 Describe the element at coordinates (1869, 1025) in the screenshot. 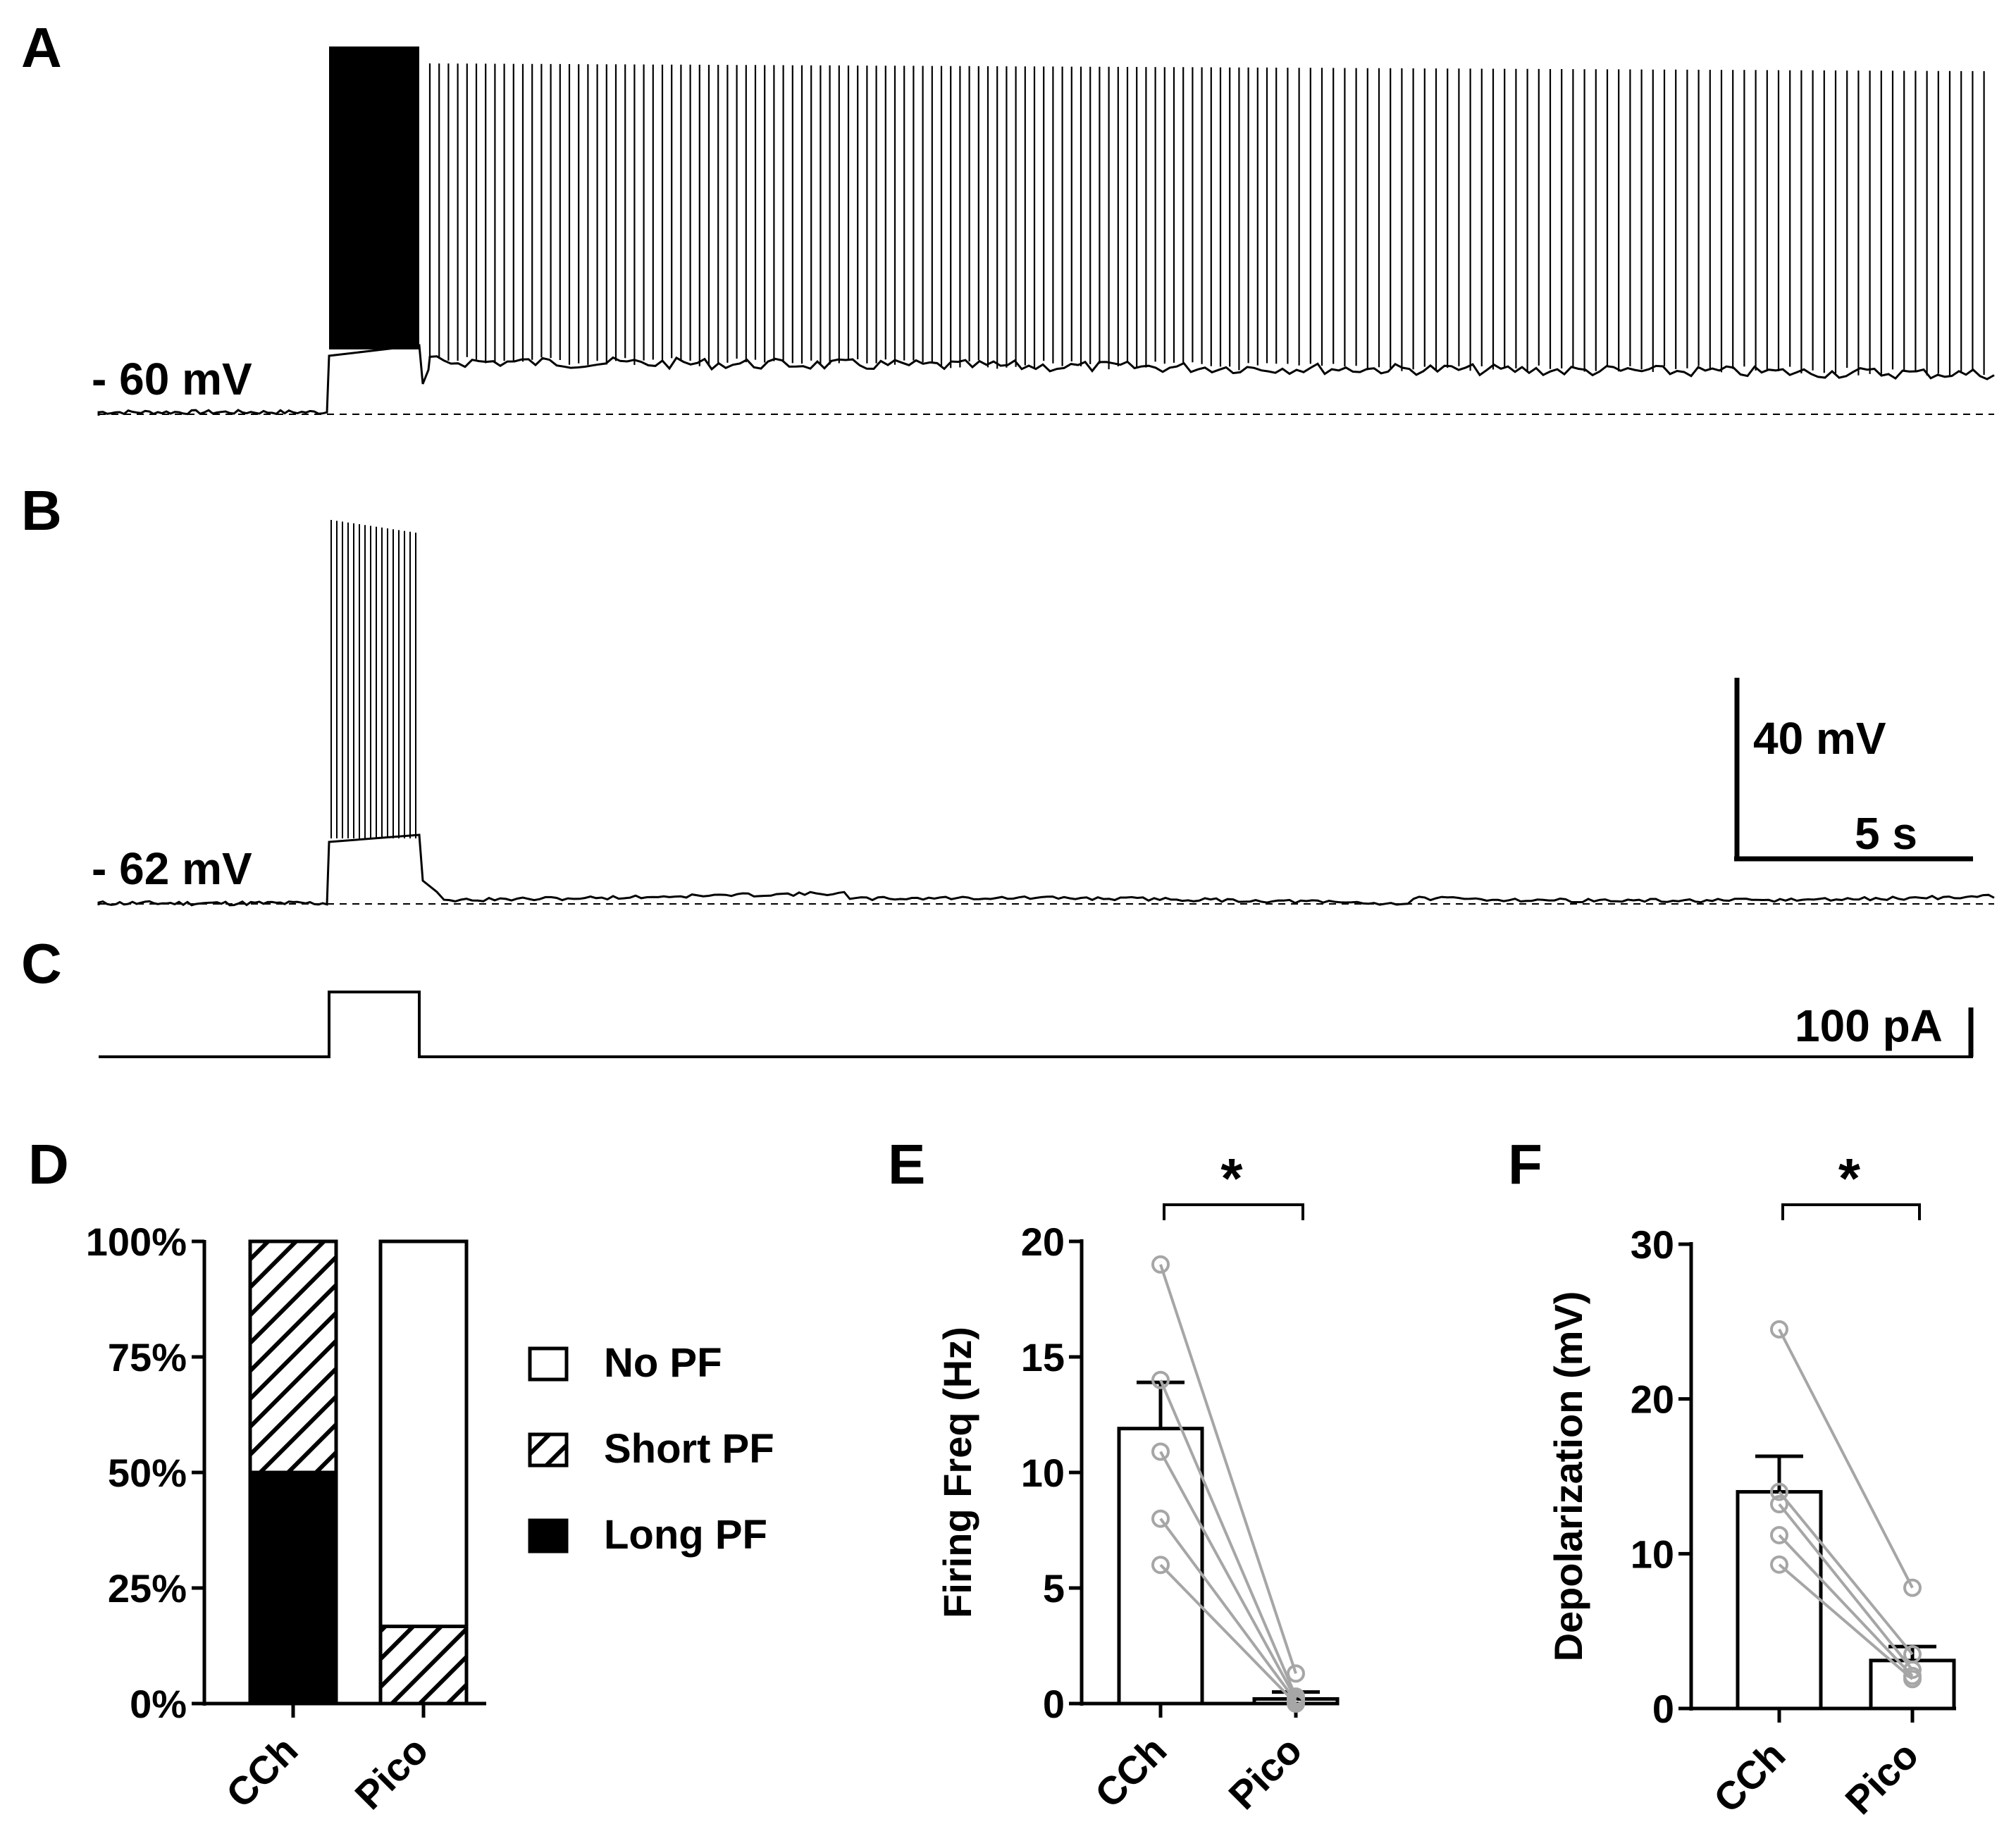

I see `scale-bar-current-label: 100 pA` at that location.